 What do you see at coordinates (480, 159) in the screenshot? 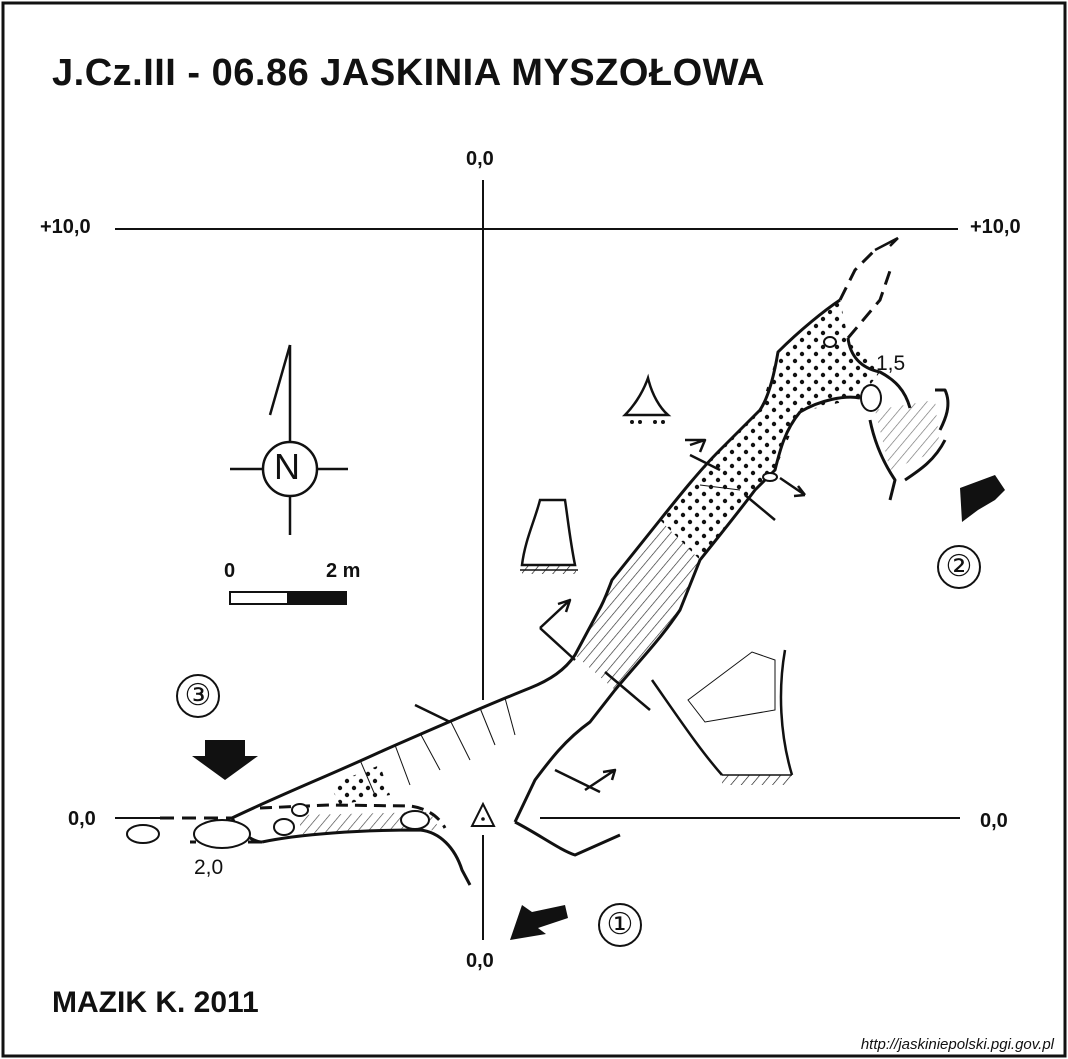
I see `grid-label-top-zero: 0,0` at bounding box center [480, 159].